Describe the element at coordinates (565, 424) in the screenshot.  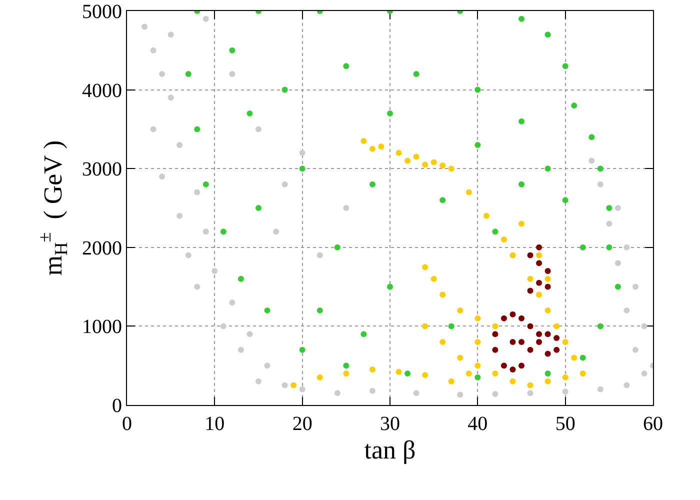
I see `x-tick-label: 50` at that location.